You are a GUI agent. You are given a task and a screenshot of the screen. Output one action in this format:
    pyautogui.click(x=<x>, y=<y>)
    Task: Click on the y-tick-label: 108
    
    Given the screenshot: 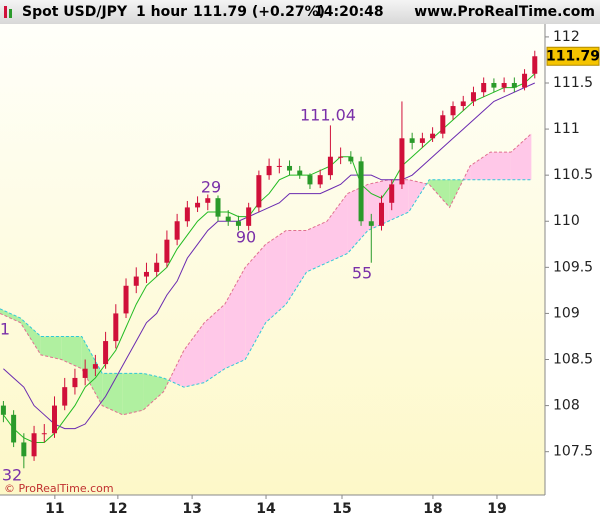 What is the action you would take?
    pyautogui.click(x=566, y=406)
    